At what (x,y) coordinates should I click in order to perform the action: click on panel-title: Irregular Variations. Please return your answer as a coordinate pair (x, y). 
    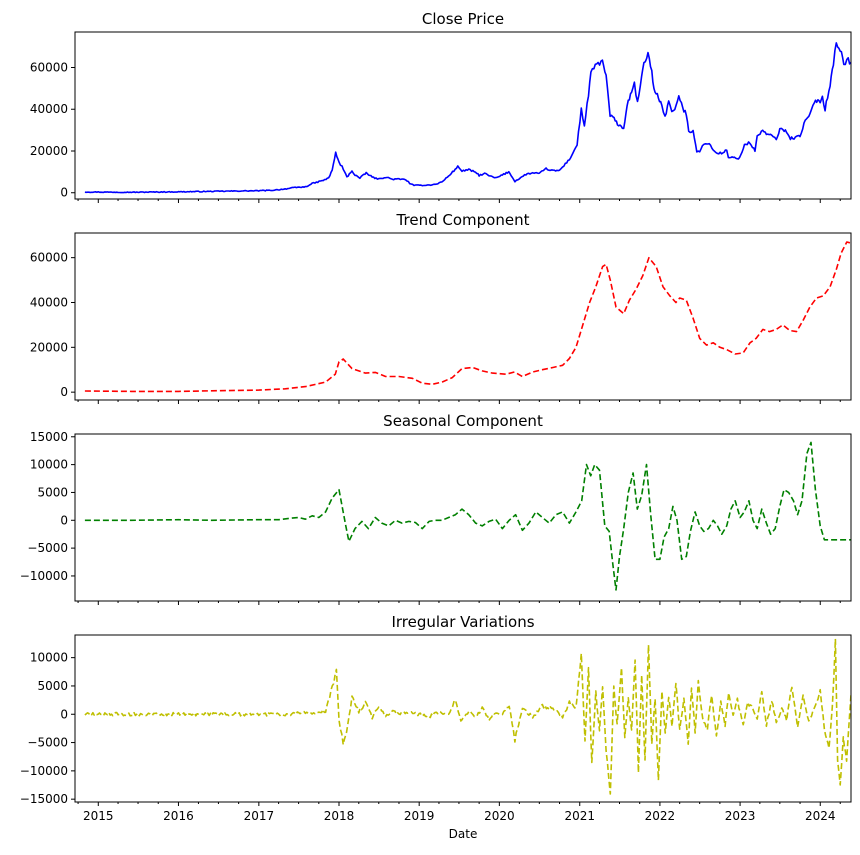
    Looking at the image, I should click on (462, 622).